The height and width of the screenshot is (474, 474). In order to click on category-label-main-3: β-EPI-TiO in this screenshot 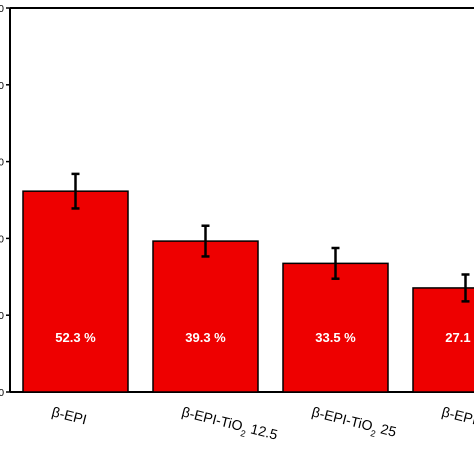, I will do `click(457, 418)`.